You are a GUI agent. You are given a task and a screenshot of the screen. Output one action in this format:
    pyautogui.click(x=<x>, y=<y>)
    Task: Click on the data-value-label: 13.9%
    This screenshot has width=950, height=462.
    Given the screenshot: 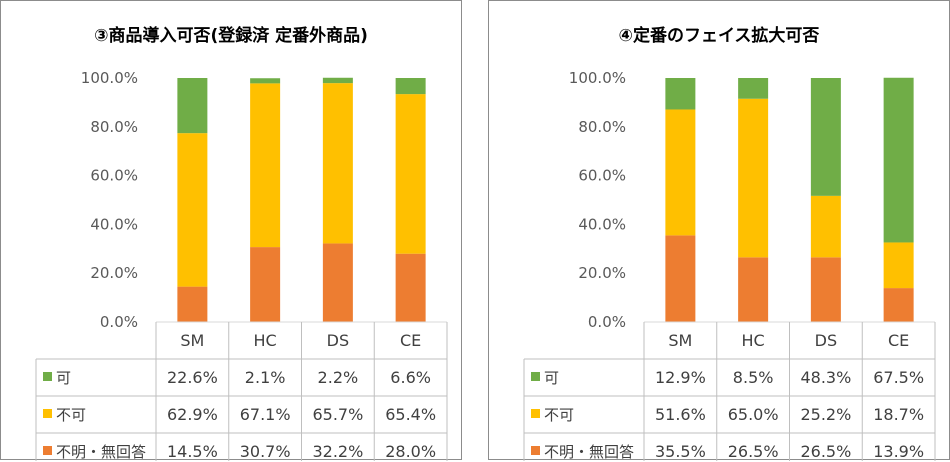 What is the action you would take?
    pyautogui.click(x=898, y=451)
    